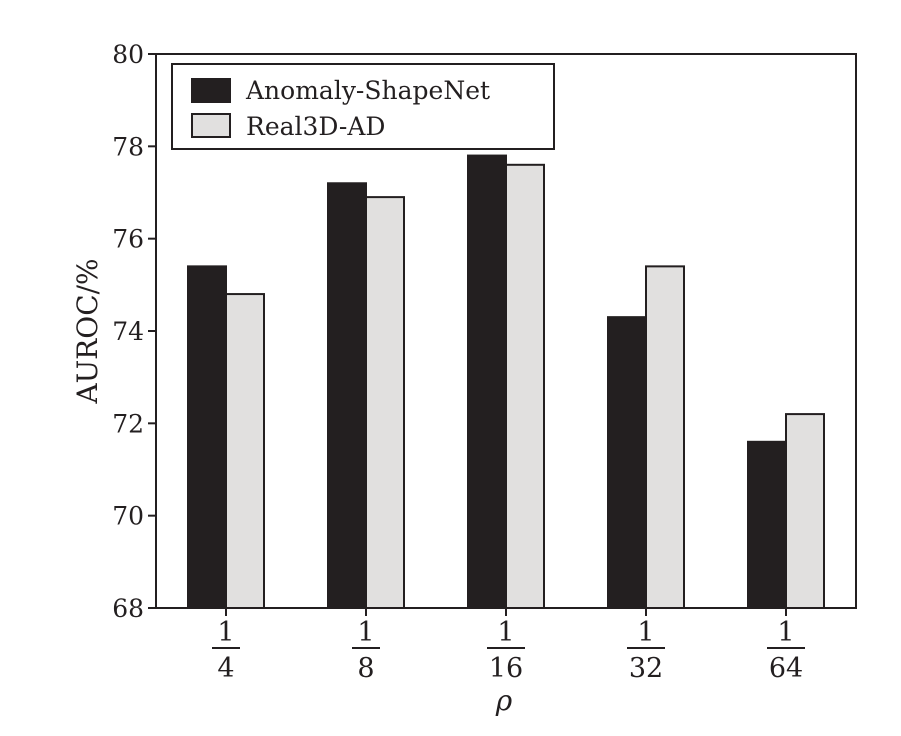 This screenshot has width=901, height=736. Describe the element at coordinates (87, 331) in the screenshot. I see `y-axis-title: AUROC/%` at that location.